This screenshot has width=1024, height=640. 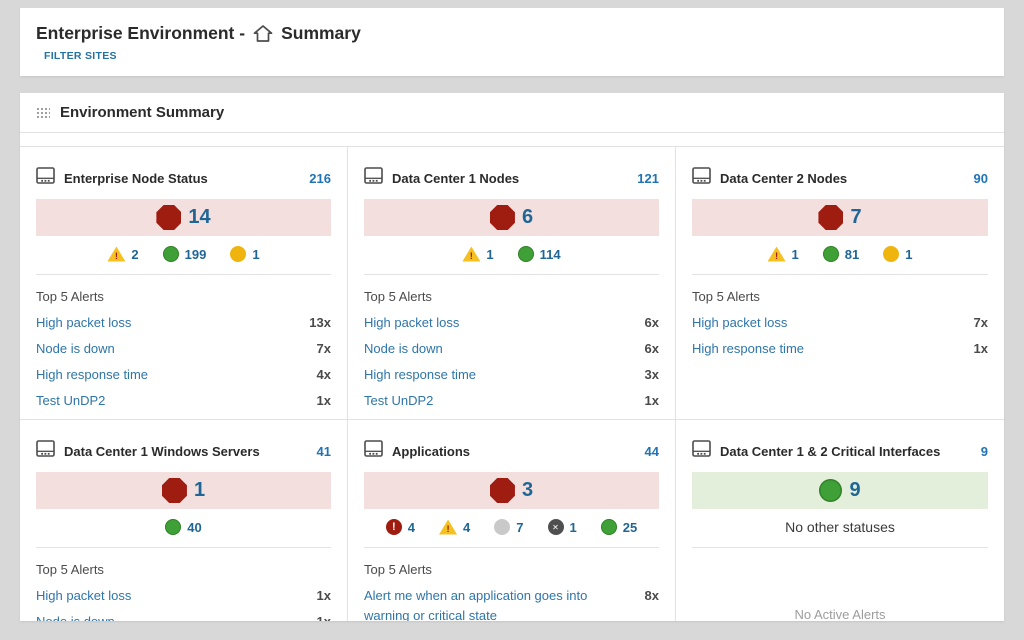 What do you see at coordinates (183, 446) in the screenshot?
I see `card-header: Data Center 1 Windows Servers 41` at bounding box center [183, 446].